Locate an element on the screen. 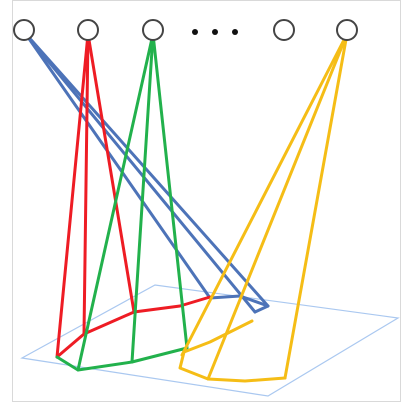  blue-footprint is located at coordinates (239, 304).